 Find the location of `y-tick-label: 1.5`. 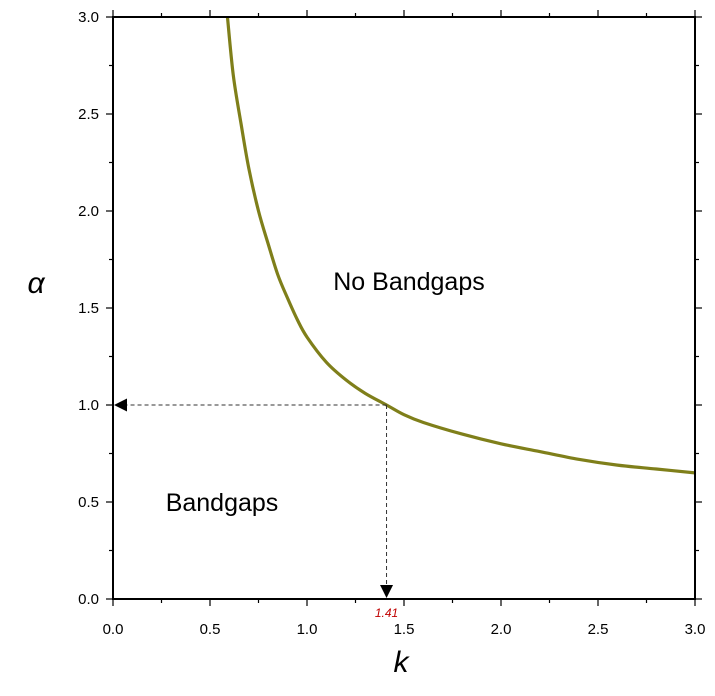

y-tick-label: 1.5 is located at coordinates (88, 308).